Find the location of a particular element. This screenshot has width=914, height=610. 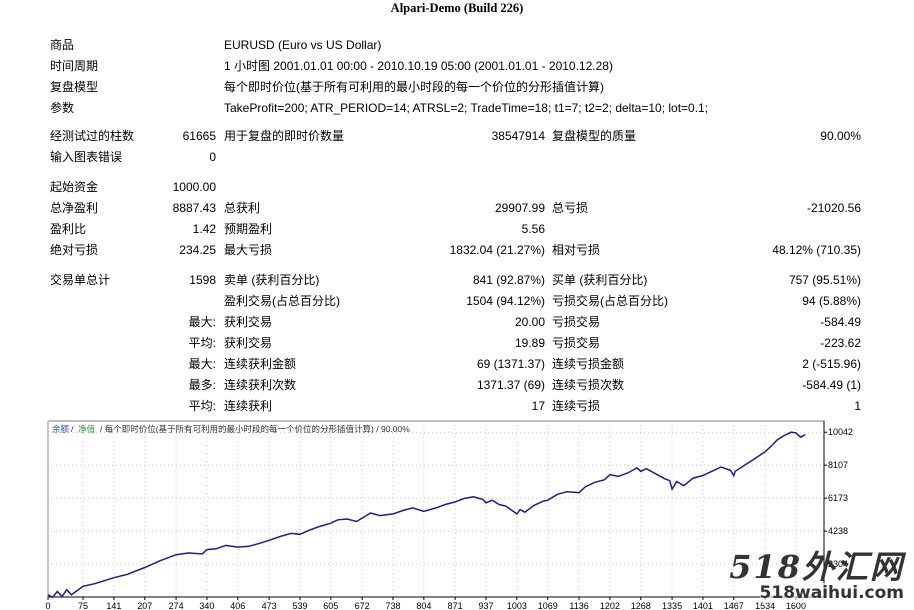

max-consecutive-losses-value: 2 (-515.96) is located at coordinates (831, 364).